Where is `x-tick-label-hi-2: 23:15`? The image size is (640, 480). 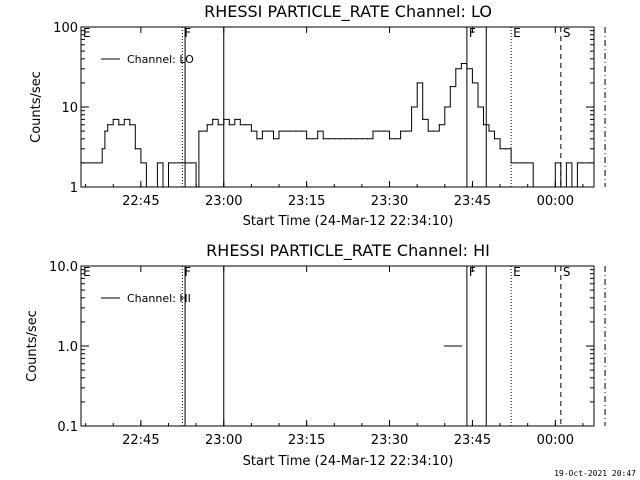 x-tick-label-hi-2: 23:15 is located at coordinates (306, 440).